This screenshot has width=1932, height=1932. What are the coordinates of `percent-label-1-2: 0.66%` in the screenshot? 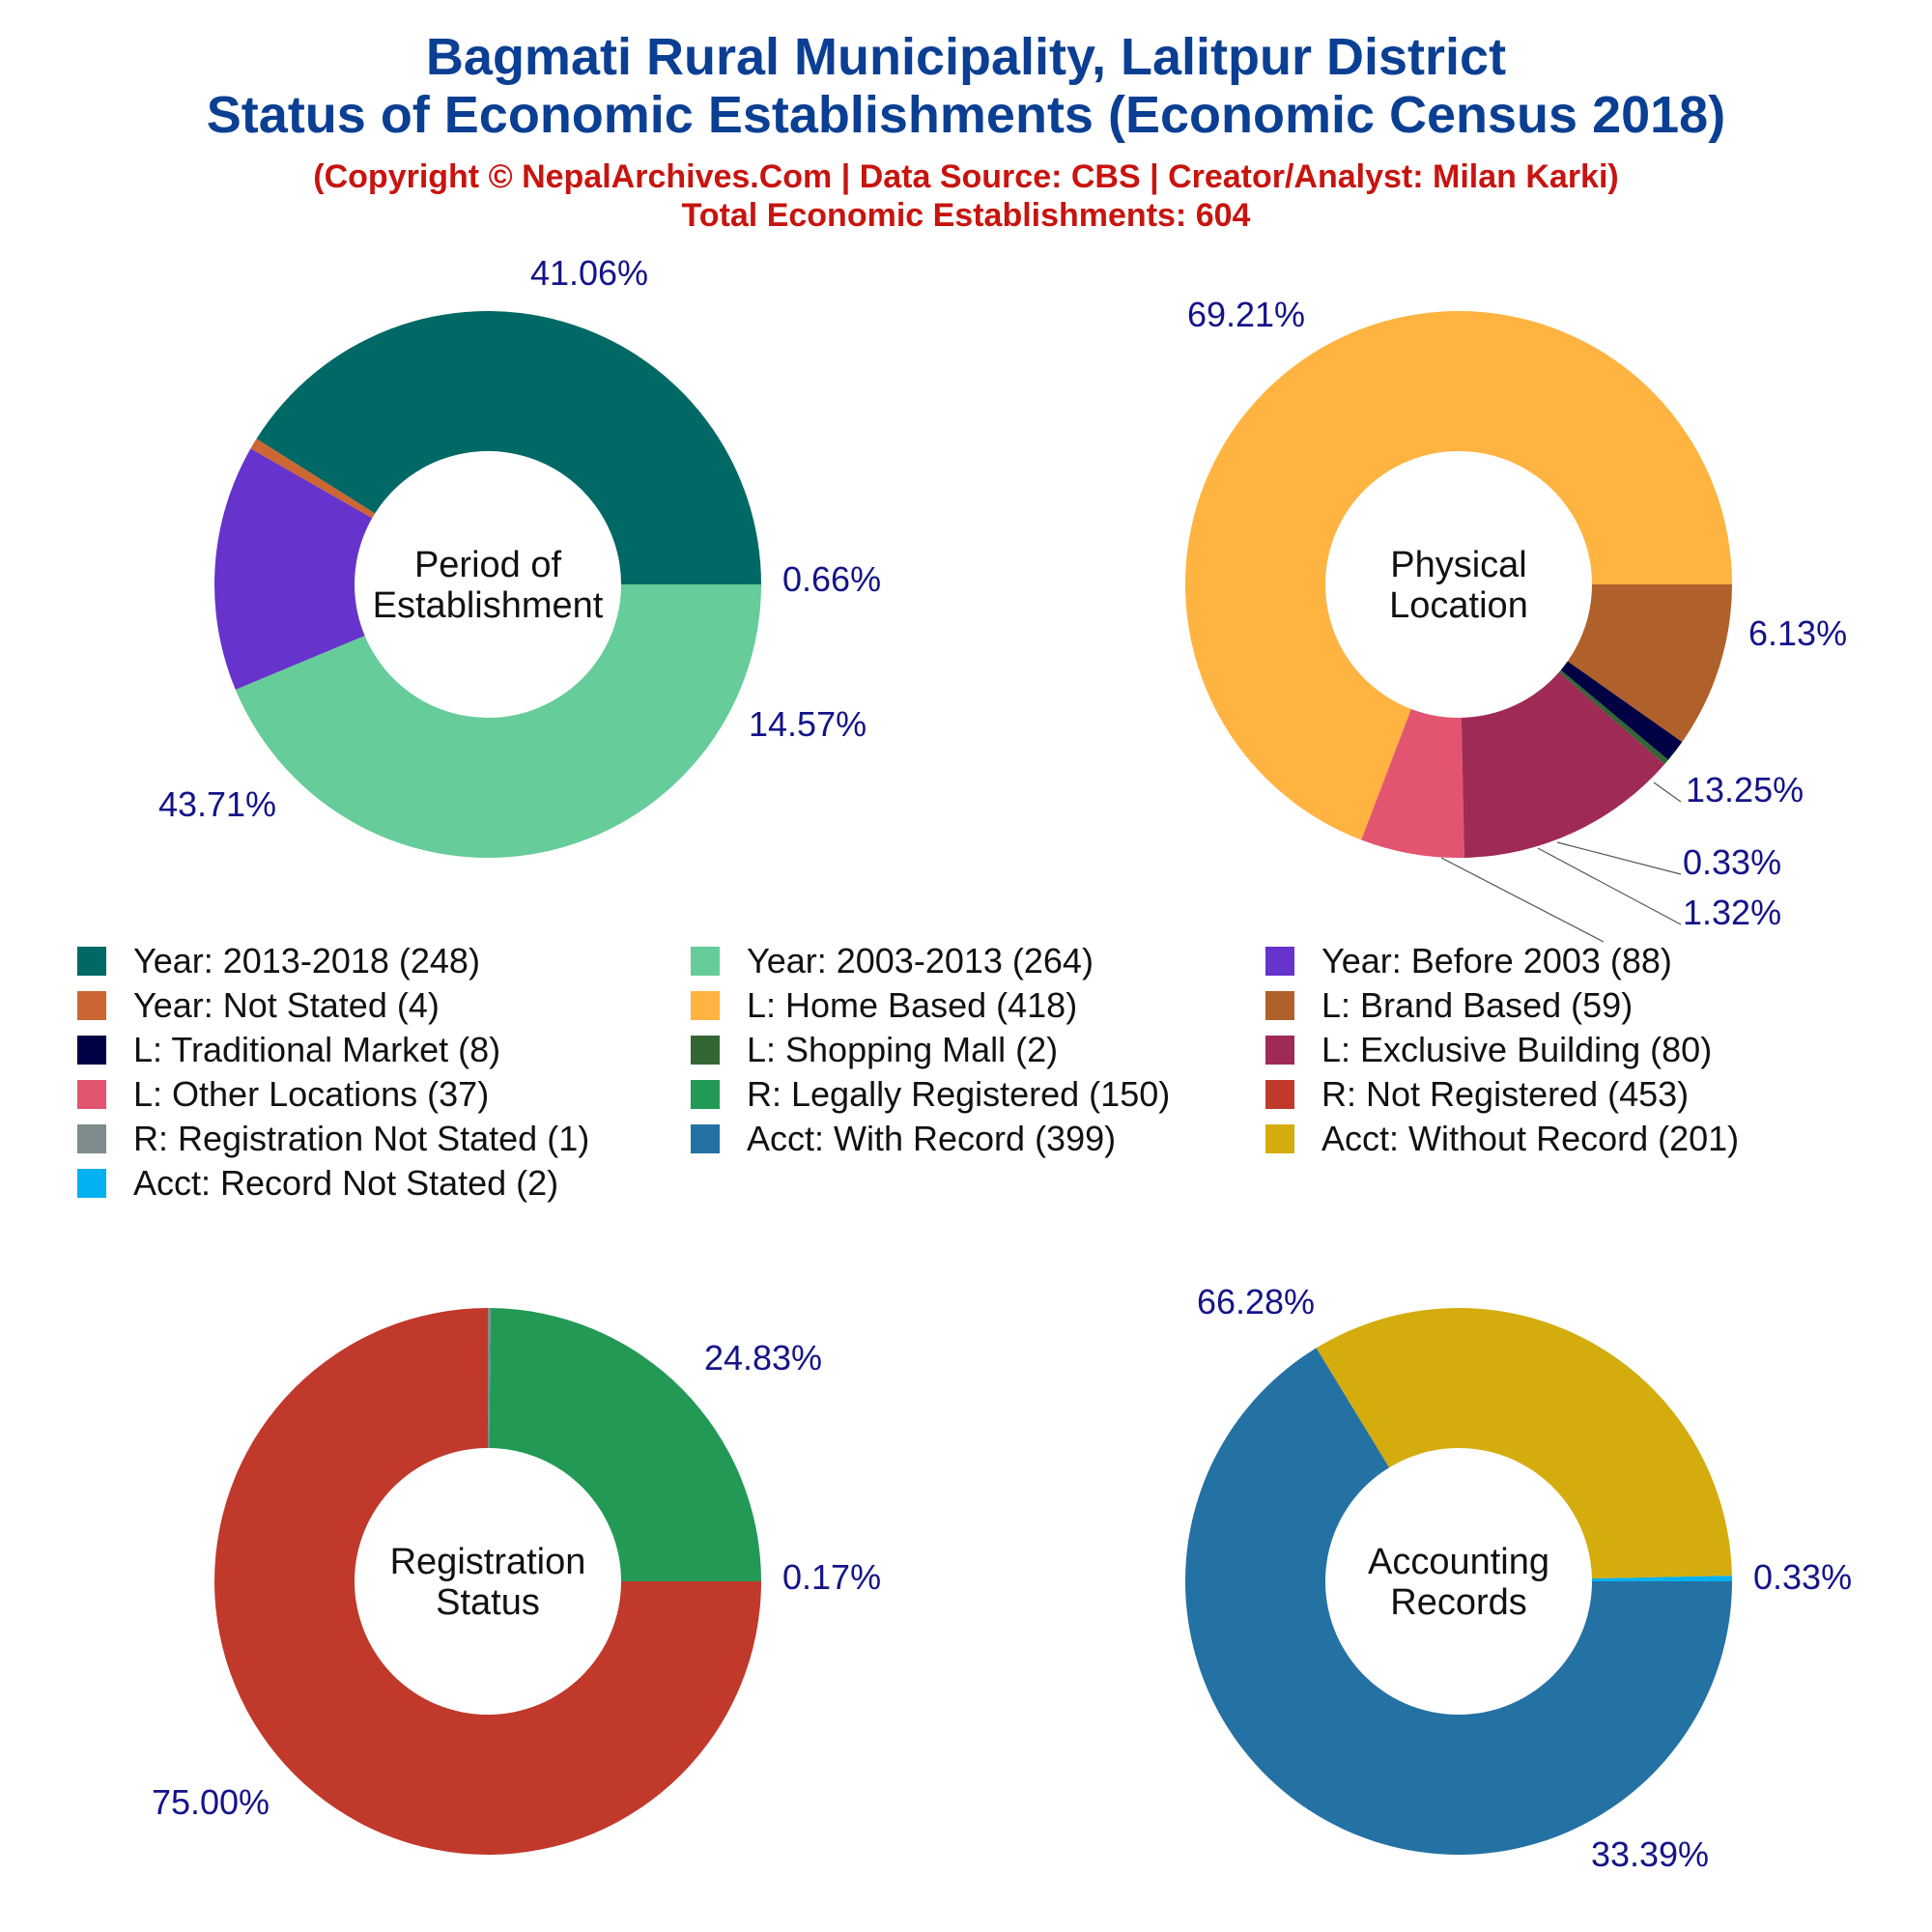 It's located at (831, 579).